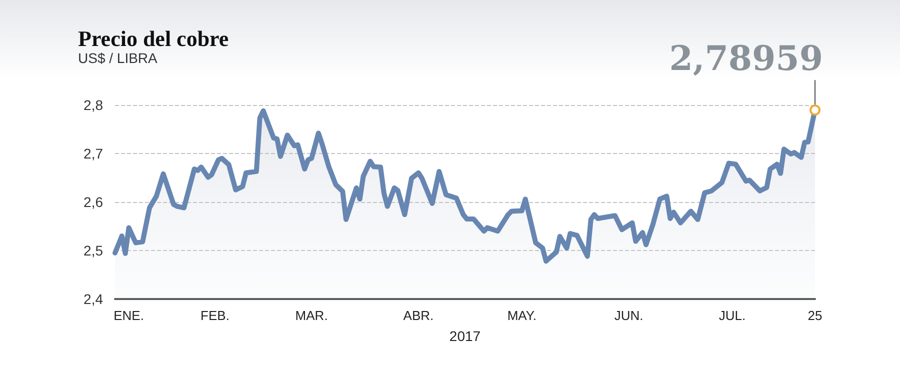  Describe the element at coordinates (311, 315) in the screenshot. I see `x-tick-label: MAR.` at that location.